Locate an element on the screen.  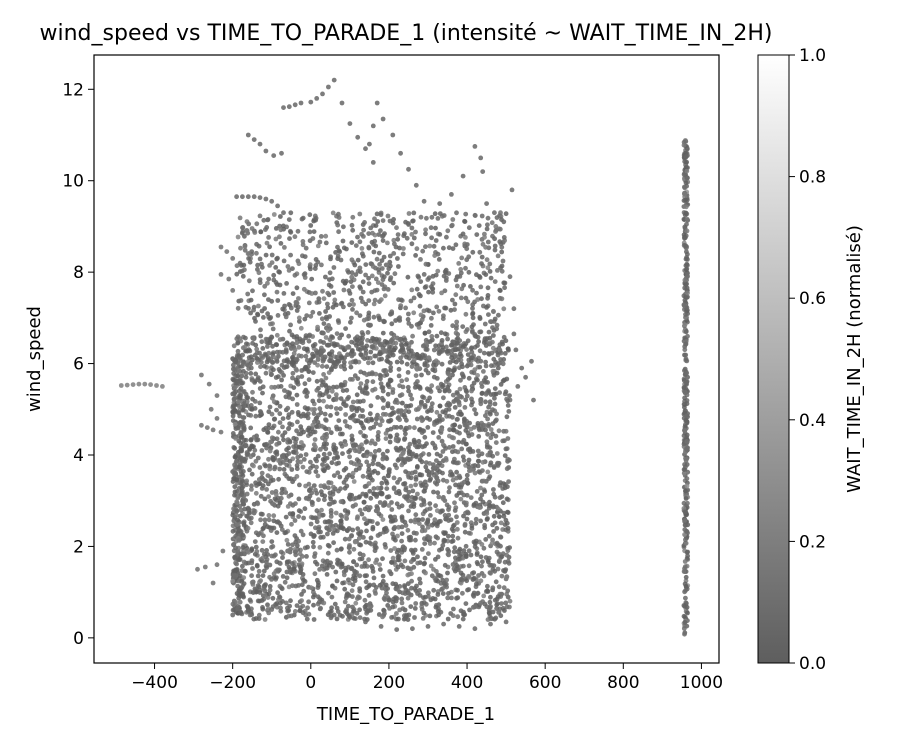
x-tick-label: 200 is located at coordinates (389, 683).